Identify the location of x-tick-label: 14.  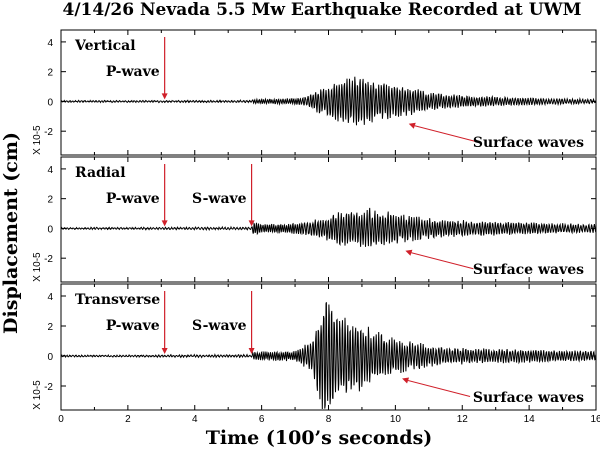
(530, 419).